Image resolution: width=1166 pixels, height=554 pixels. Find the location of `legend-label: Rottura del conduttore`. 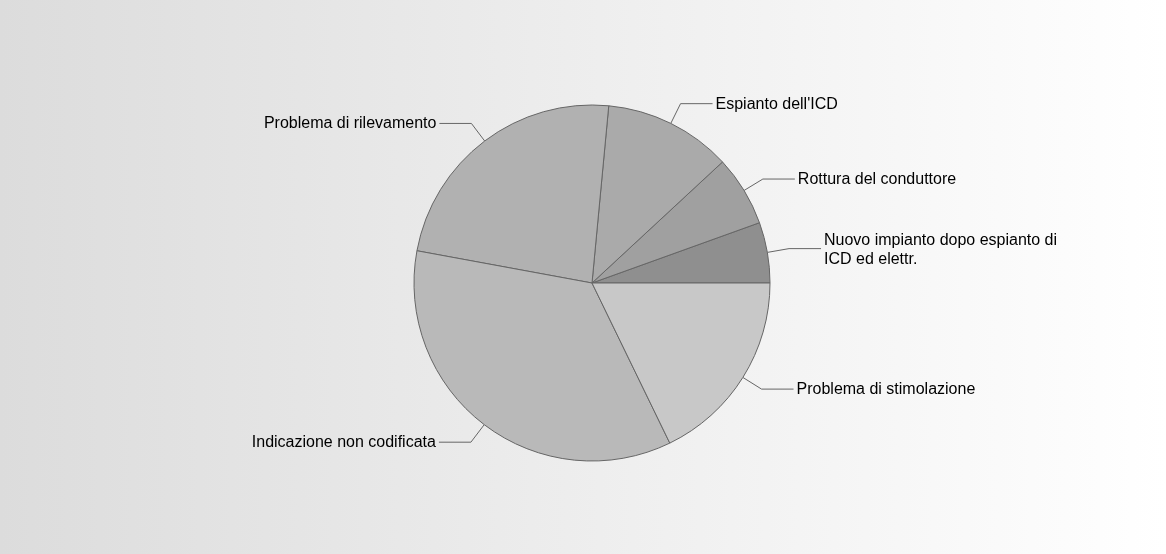

legend-label: Rottura del conduttore is located at coordinates (877, 179).